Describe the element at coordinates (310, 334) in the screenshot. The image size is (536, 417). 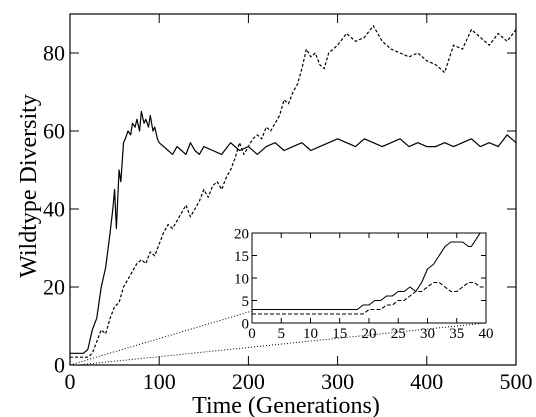
I see `inset-x-tick-label: 10` at that location.